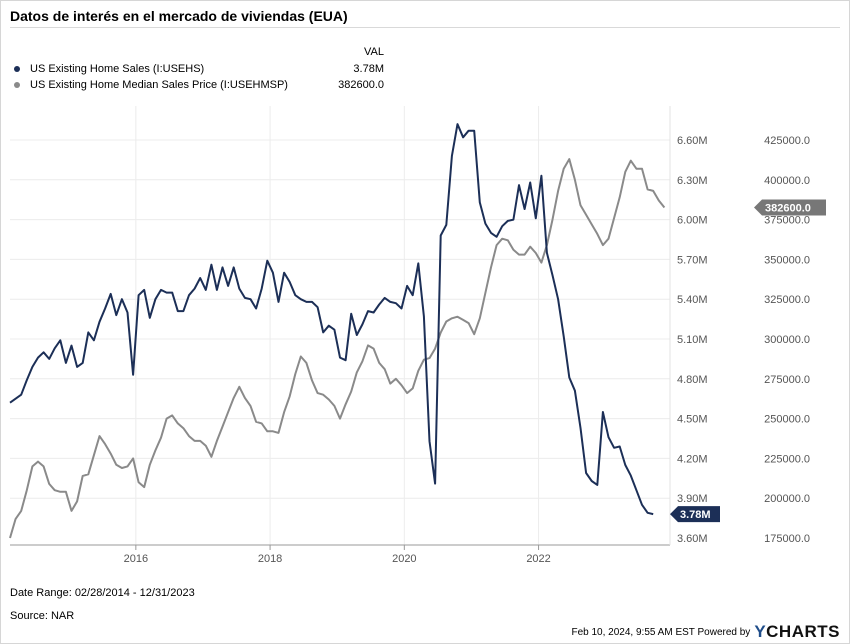 This screenshot has height=644, width=850. What do you see at coordinates (787, 420) in the screenshot?
I see `right-axis-label: 250000.0` at bounding box center [787, 420].